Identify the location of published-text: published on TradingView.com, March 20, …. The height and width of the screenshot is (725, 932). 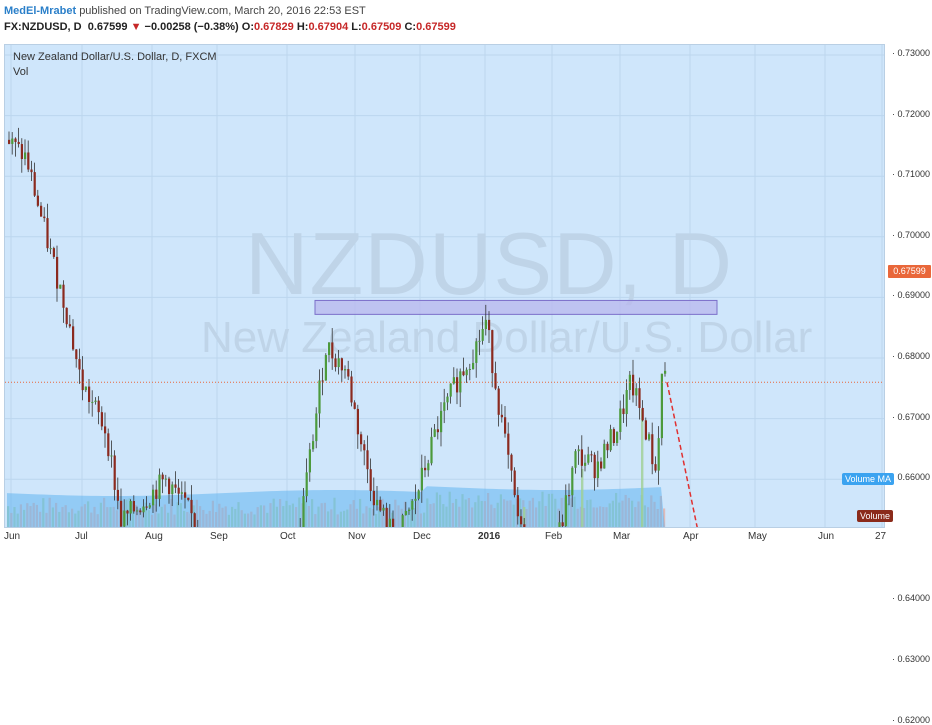
(222, 11).